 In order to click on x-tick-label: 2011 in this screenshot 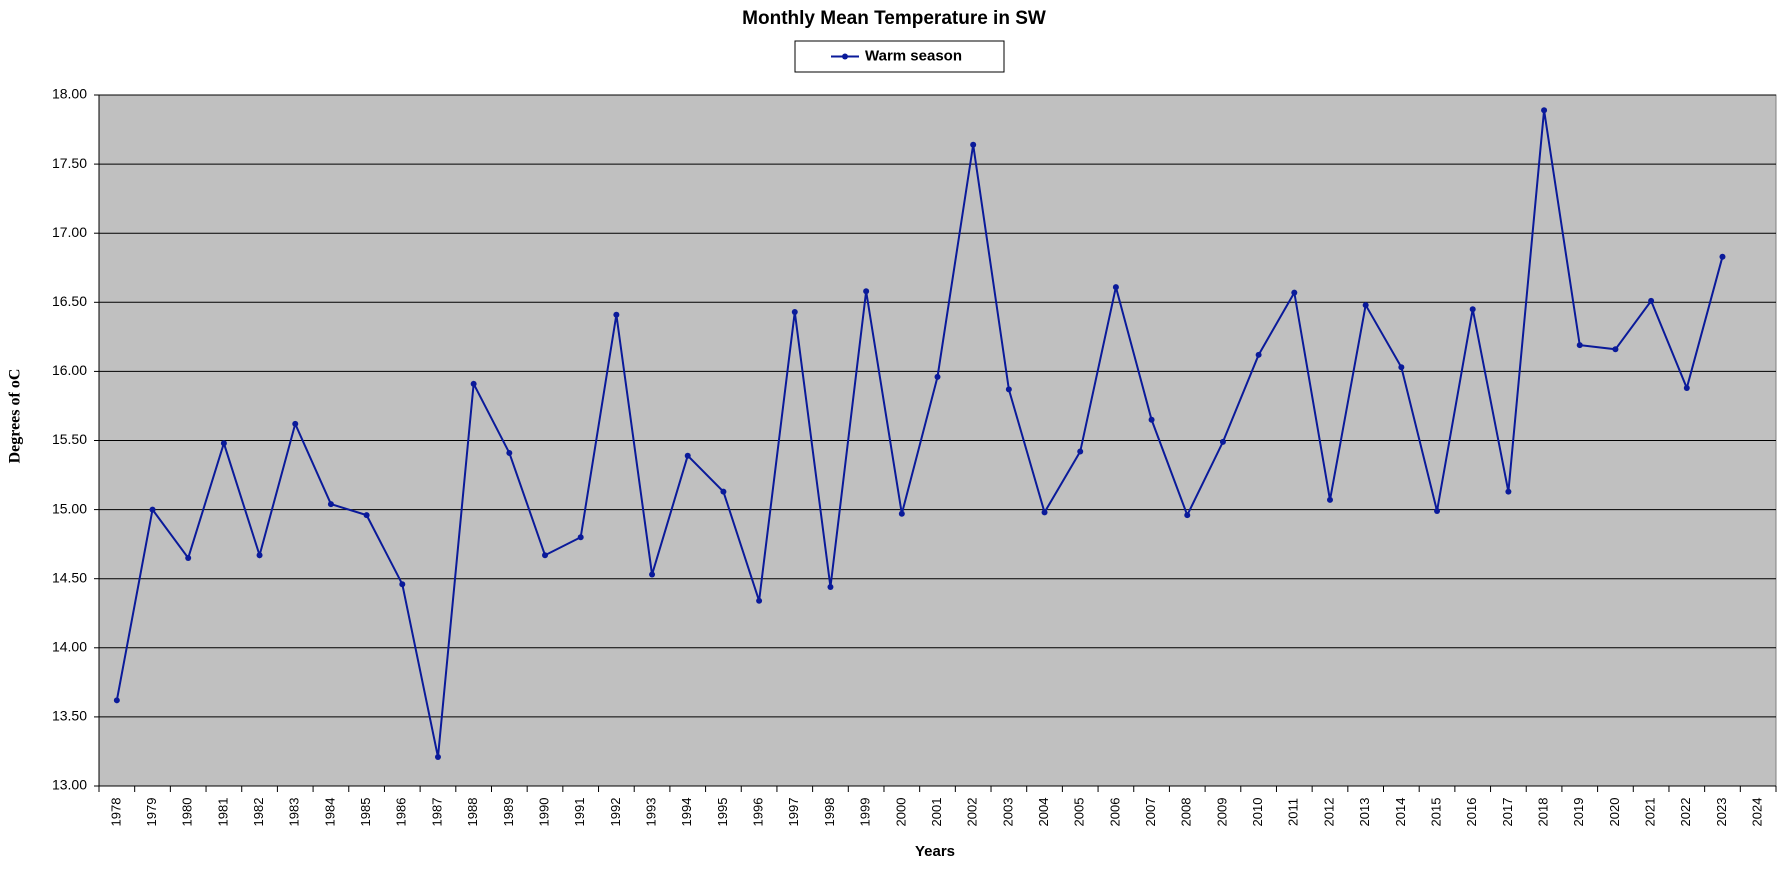, I will do `click(1293, 812)`.